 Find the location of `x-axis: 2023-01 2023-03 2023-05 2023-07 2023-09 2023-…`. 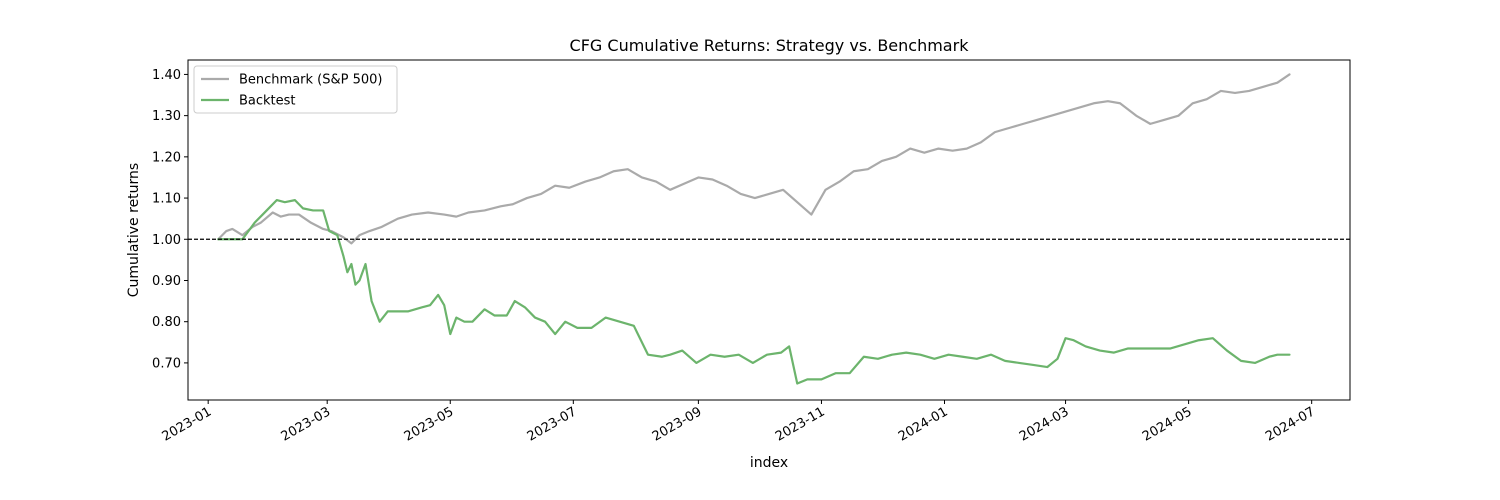

x-axis: 2023-01 2023-03 2023-05 2023-07 2023-09 2023-… is located at coordinates (739, 422).